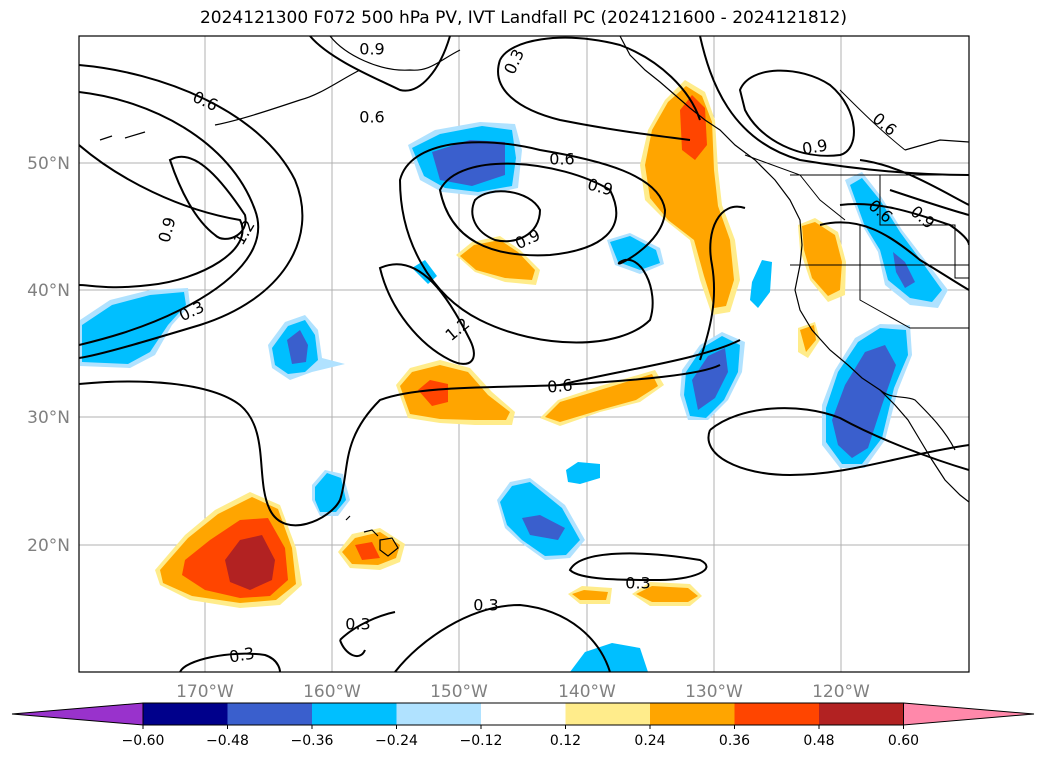  What do you see at coordinates (48, 164) in the screenshot?
I see `latitude-tick-label: 50°N` at bounding box center [48, 164].